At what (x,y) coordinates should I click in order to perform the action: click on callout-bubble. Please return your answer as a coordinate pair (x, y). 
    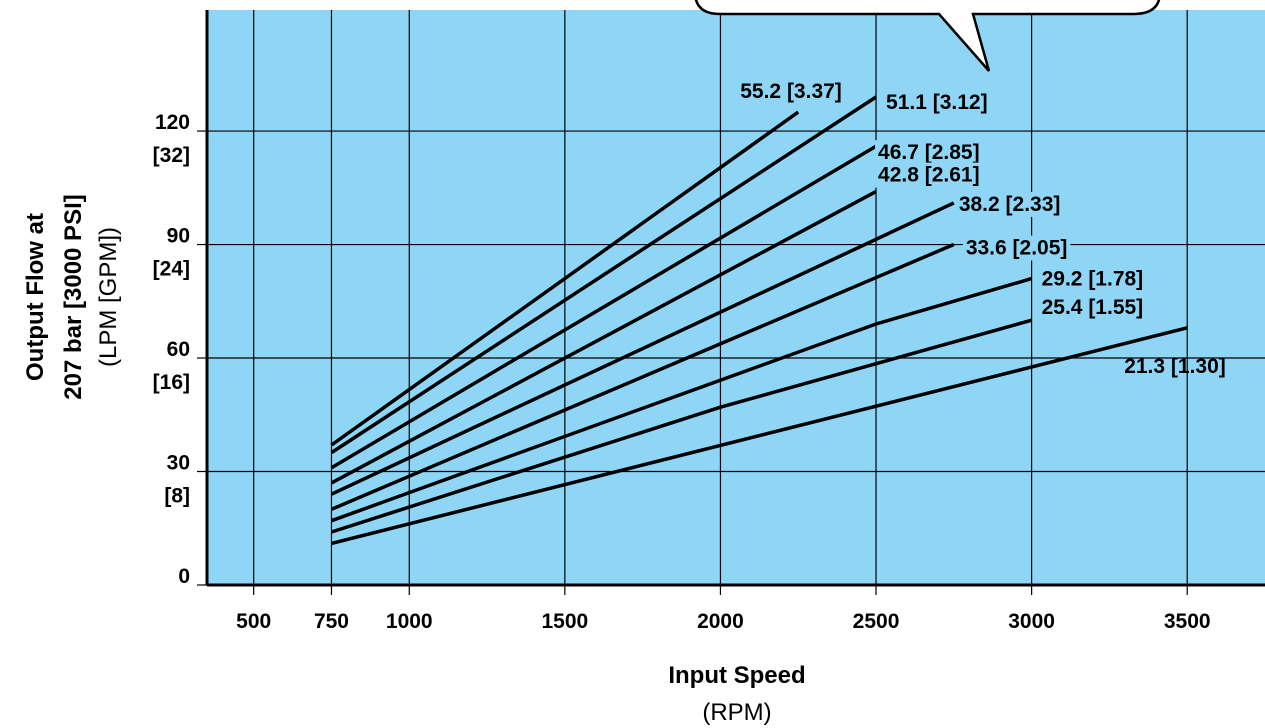
    Looking at the image, I should click on (927, 36).